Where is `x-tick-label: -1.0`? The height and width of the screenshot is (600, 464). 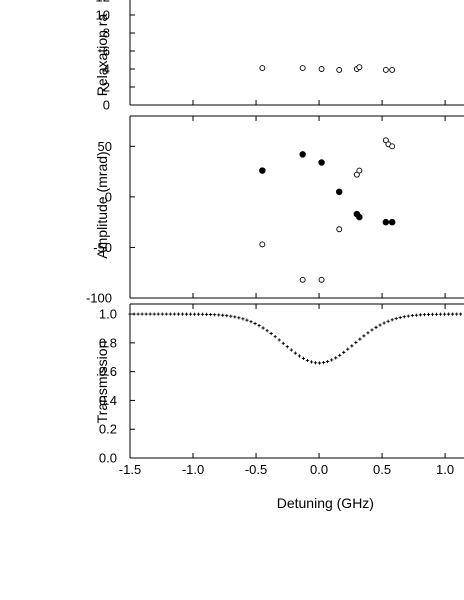
x-tick-label: -1.0 is located at coordinates (193, 469).